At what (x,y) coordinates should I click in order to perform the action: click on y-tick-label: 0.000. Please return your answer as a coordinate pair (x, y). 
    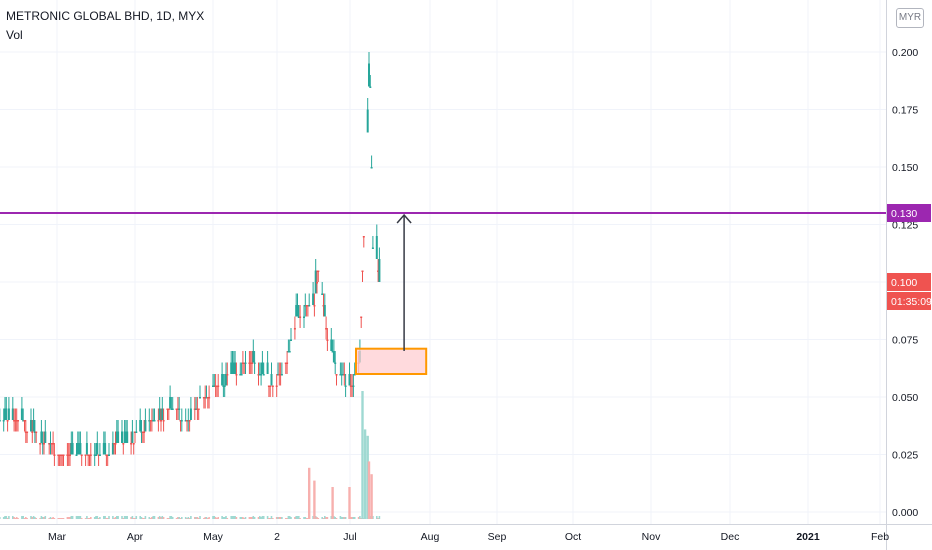
    Looking at the image, I should click on (905, 513).